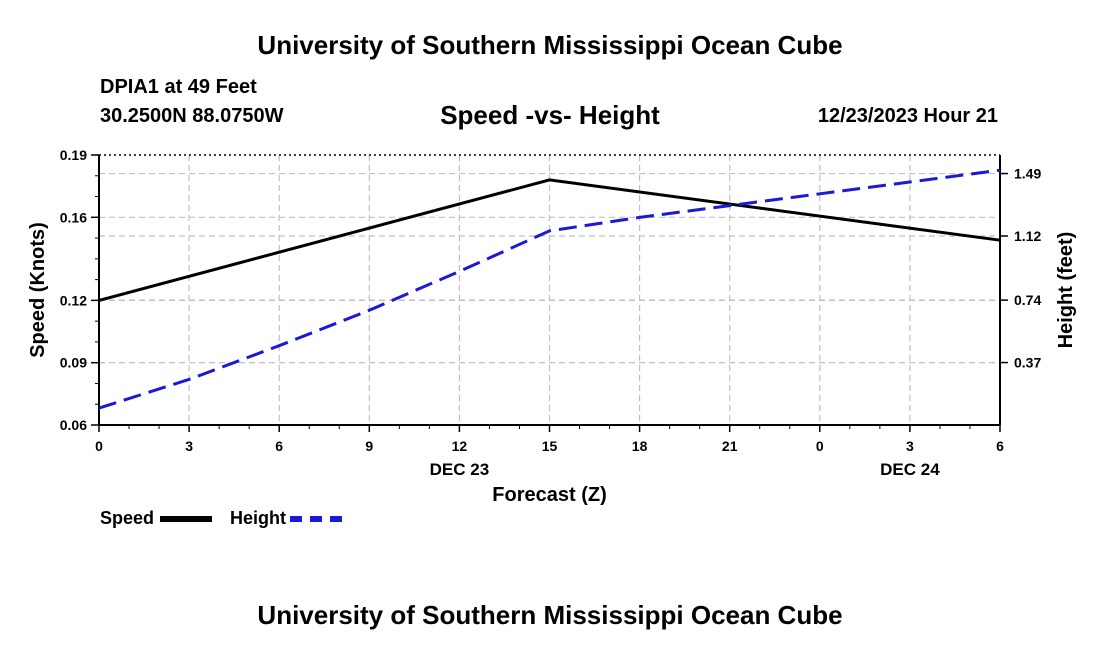 The width and height of the screenshot is (1100, 650). I want to click on x-tick-label: 21, so click(730, 446).